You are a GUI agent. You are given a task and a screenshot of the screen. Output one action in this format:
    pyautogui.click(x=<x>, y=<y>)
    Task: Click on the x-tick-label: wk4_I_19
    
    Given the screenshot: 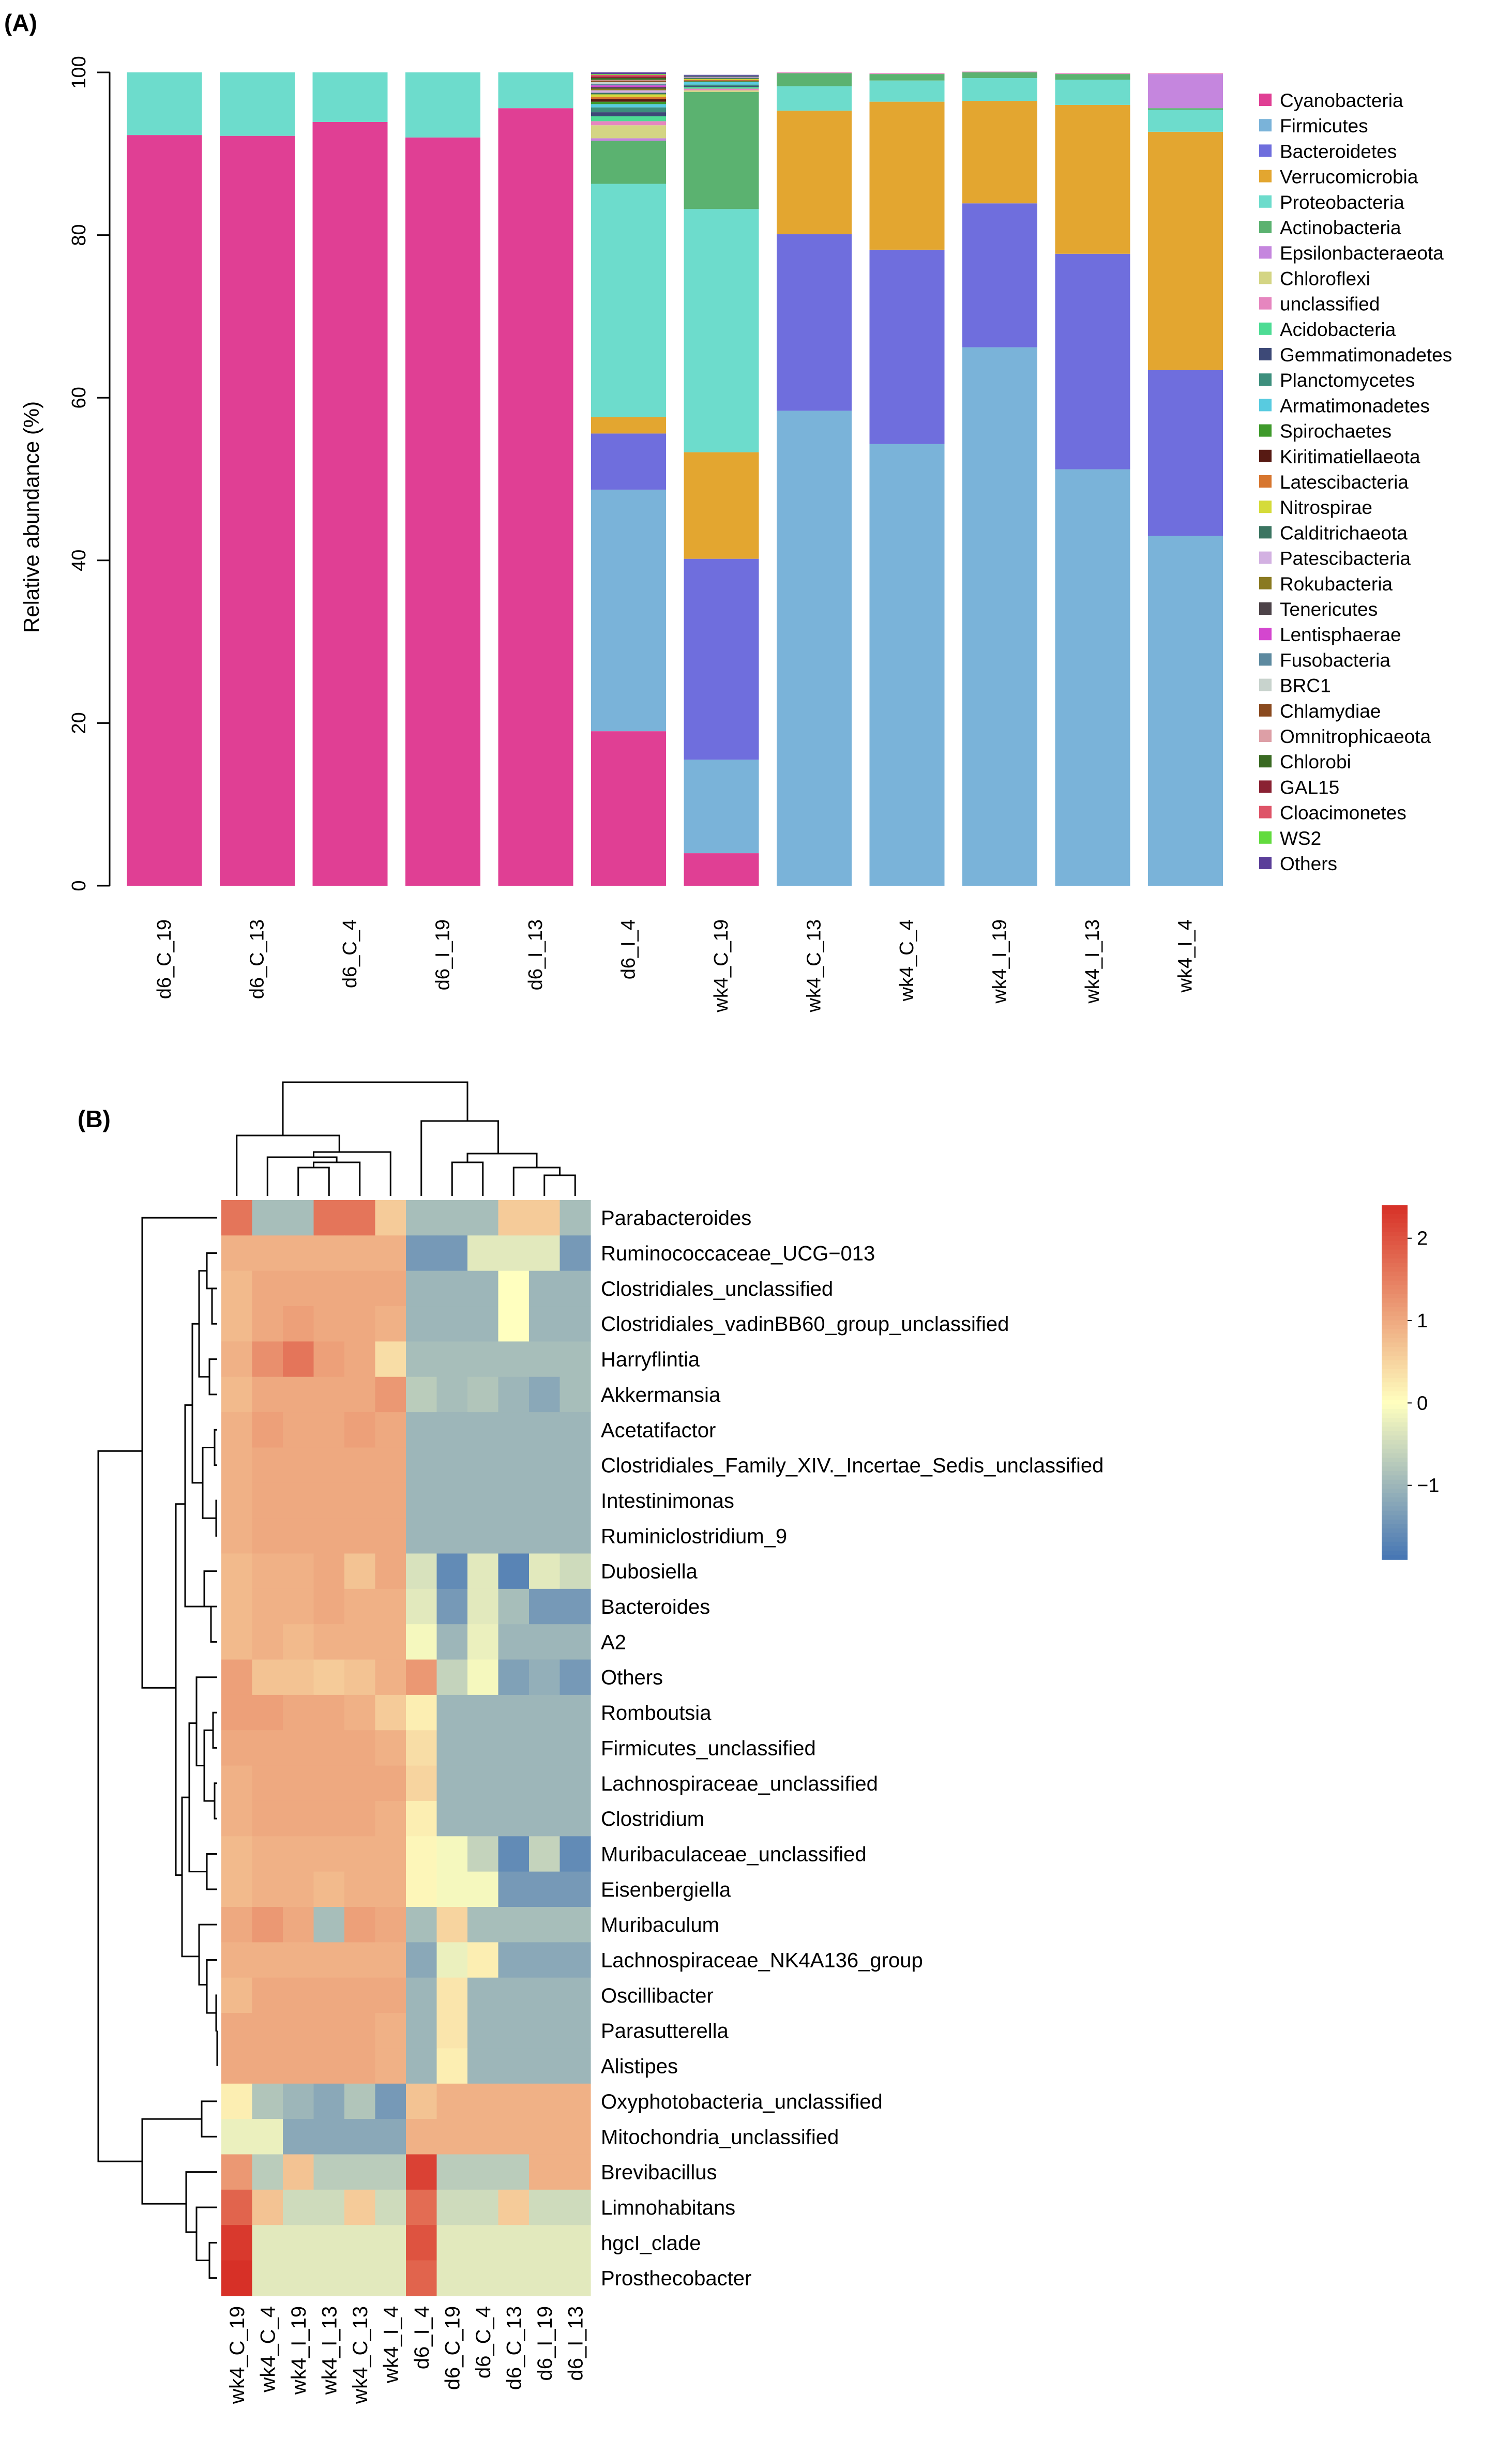 What is the action you would take?
    pyautogui.click(x=1000, y=961)
    